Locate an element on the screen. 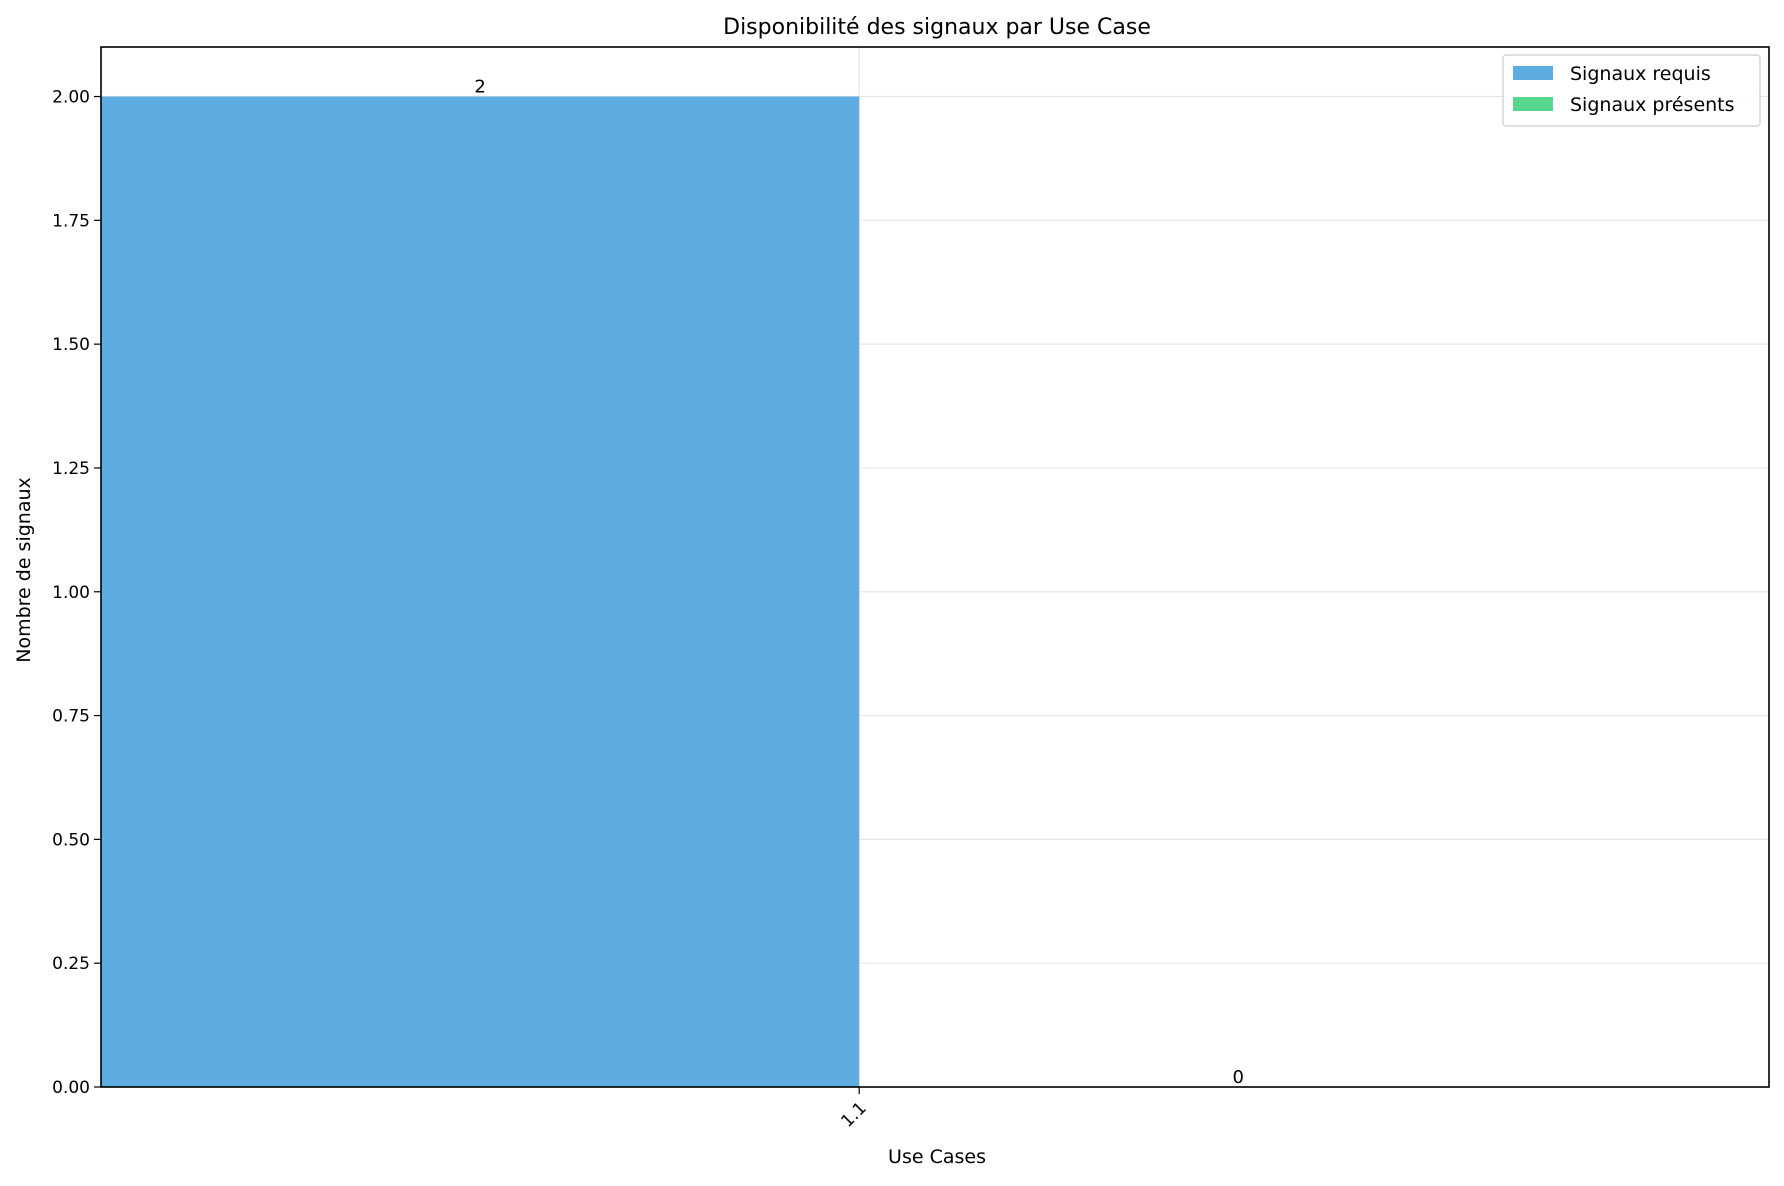  y-tick-label: 0.00 is located at coordinates (71, 1088).